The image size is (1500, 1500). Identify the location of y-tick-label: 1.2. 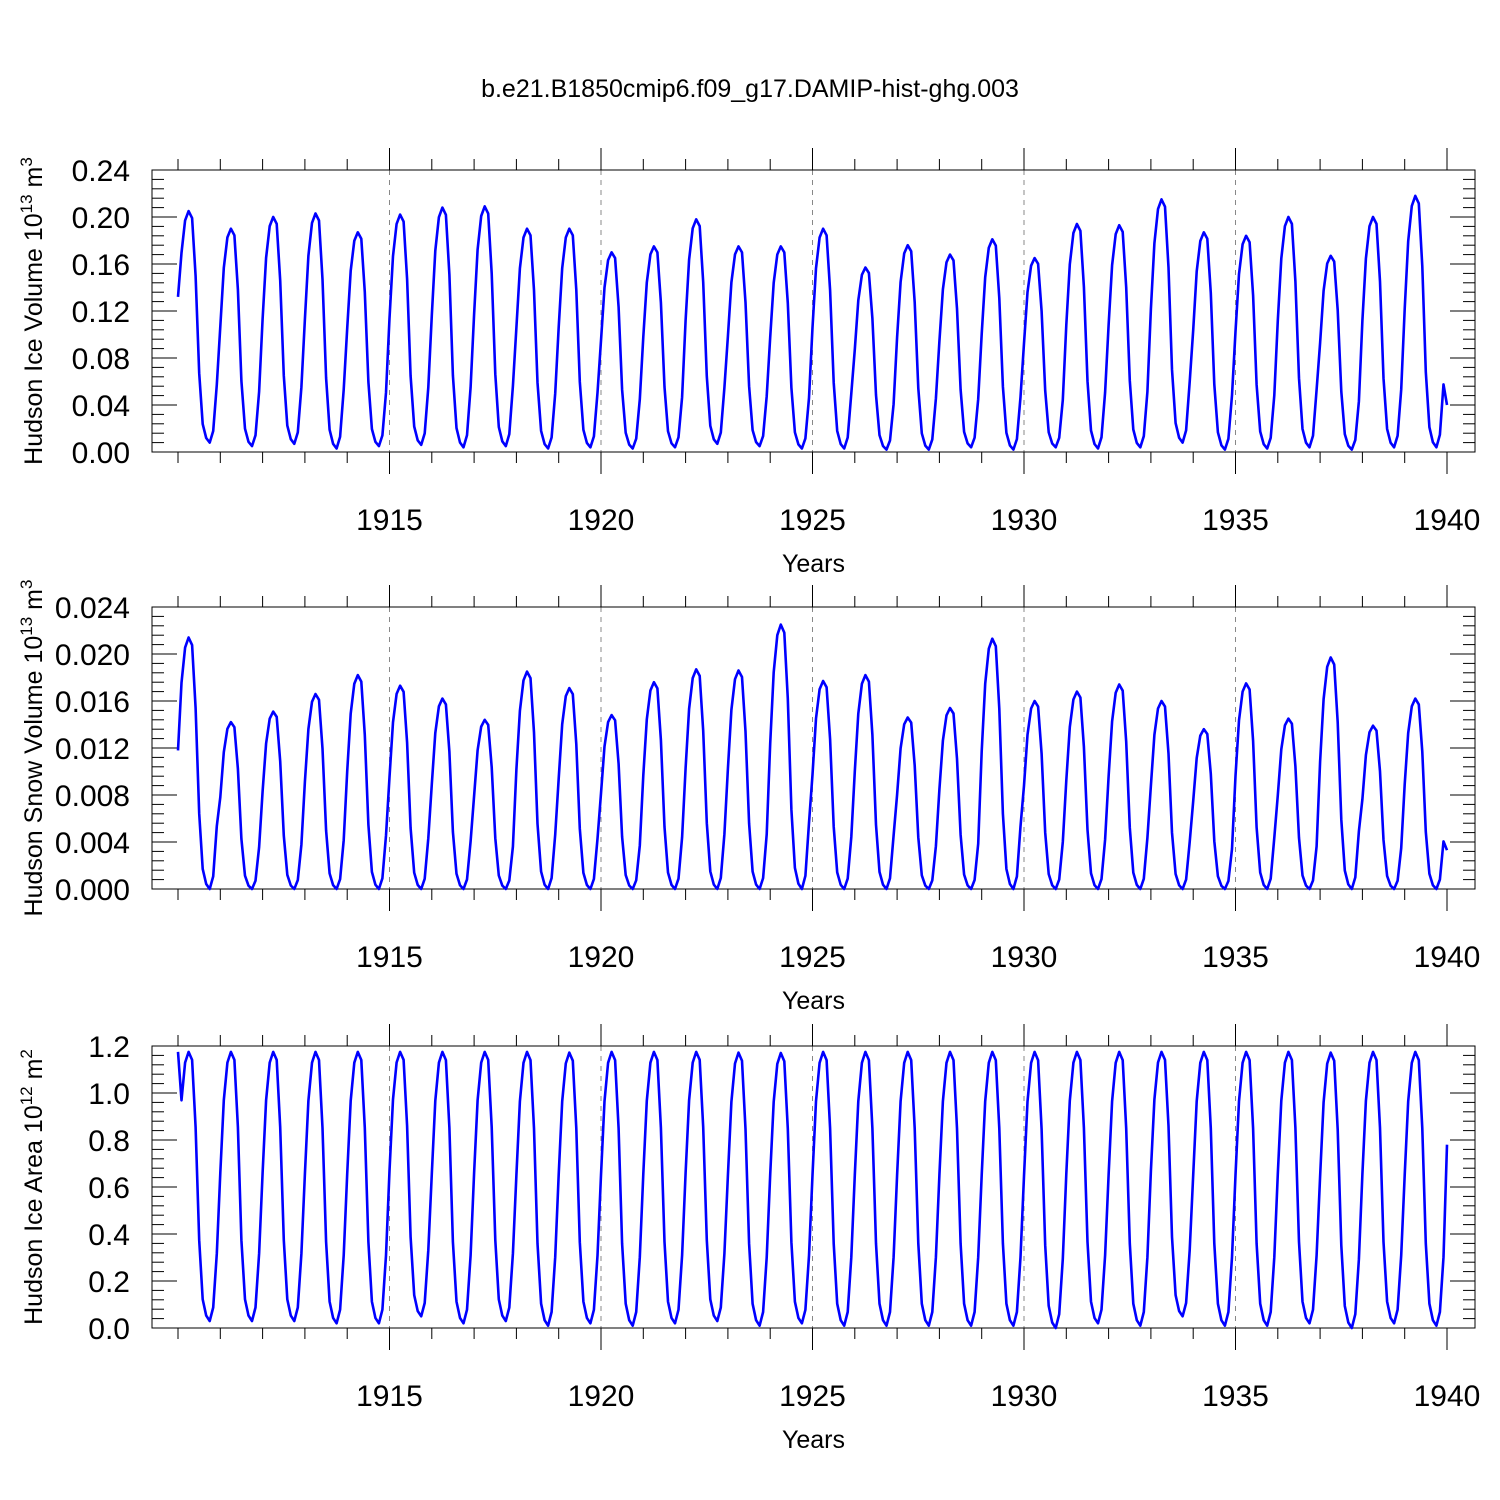
(109, 1047).